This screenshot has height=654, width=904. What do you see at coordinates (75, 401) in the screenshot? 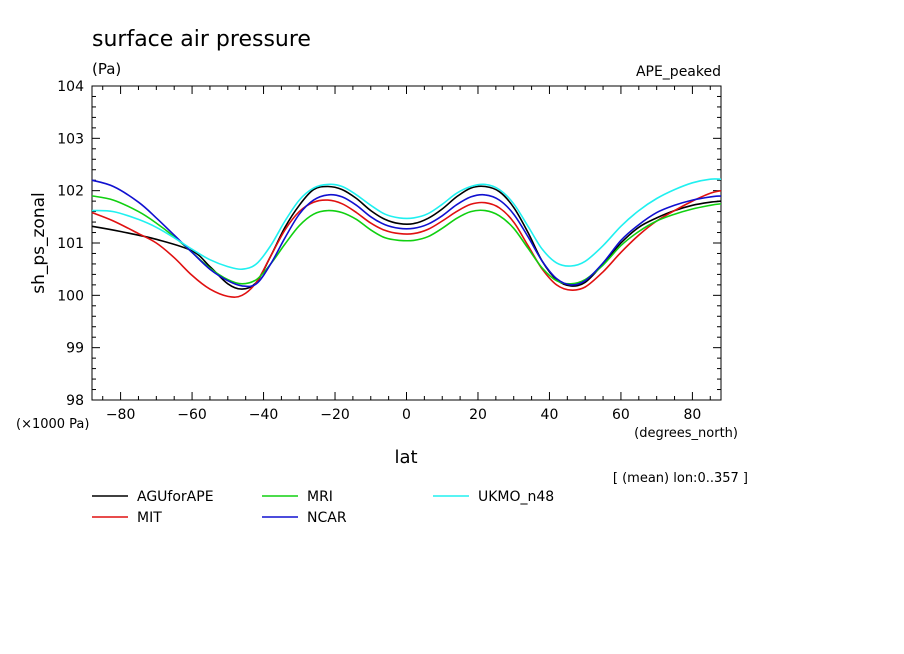
I see `y-tick-label: 98` at bounding box center [75, 401].